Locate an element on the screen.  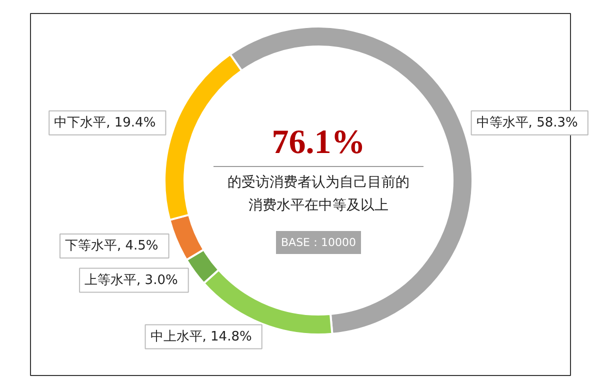
slice-label: 下等水平 is located at coordinates (90, 246).